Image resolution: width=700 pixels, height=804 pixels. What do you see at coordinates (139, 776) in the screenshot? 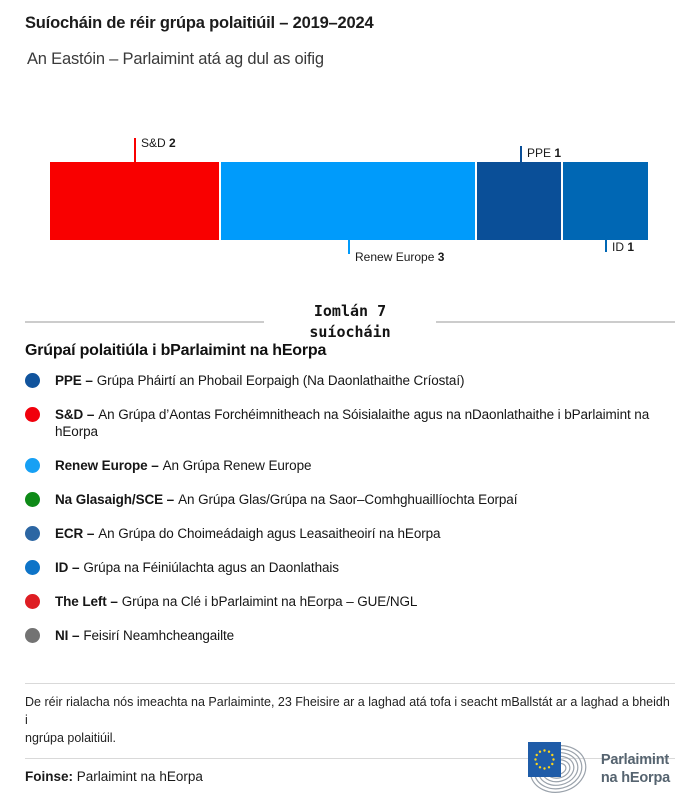
I see `source-value: Parlaimint na hEorpa` at bounding box center [139, 776].